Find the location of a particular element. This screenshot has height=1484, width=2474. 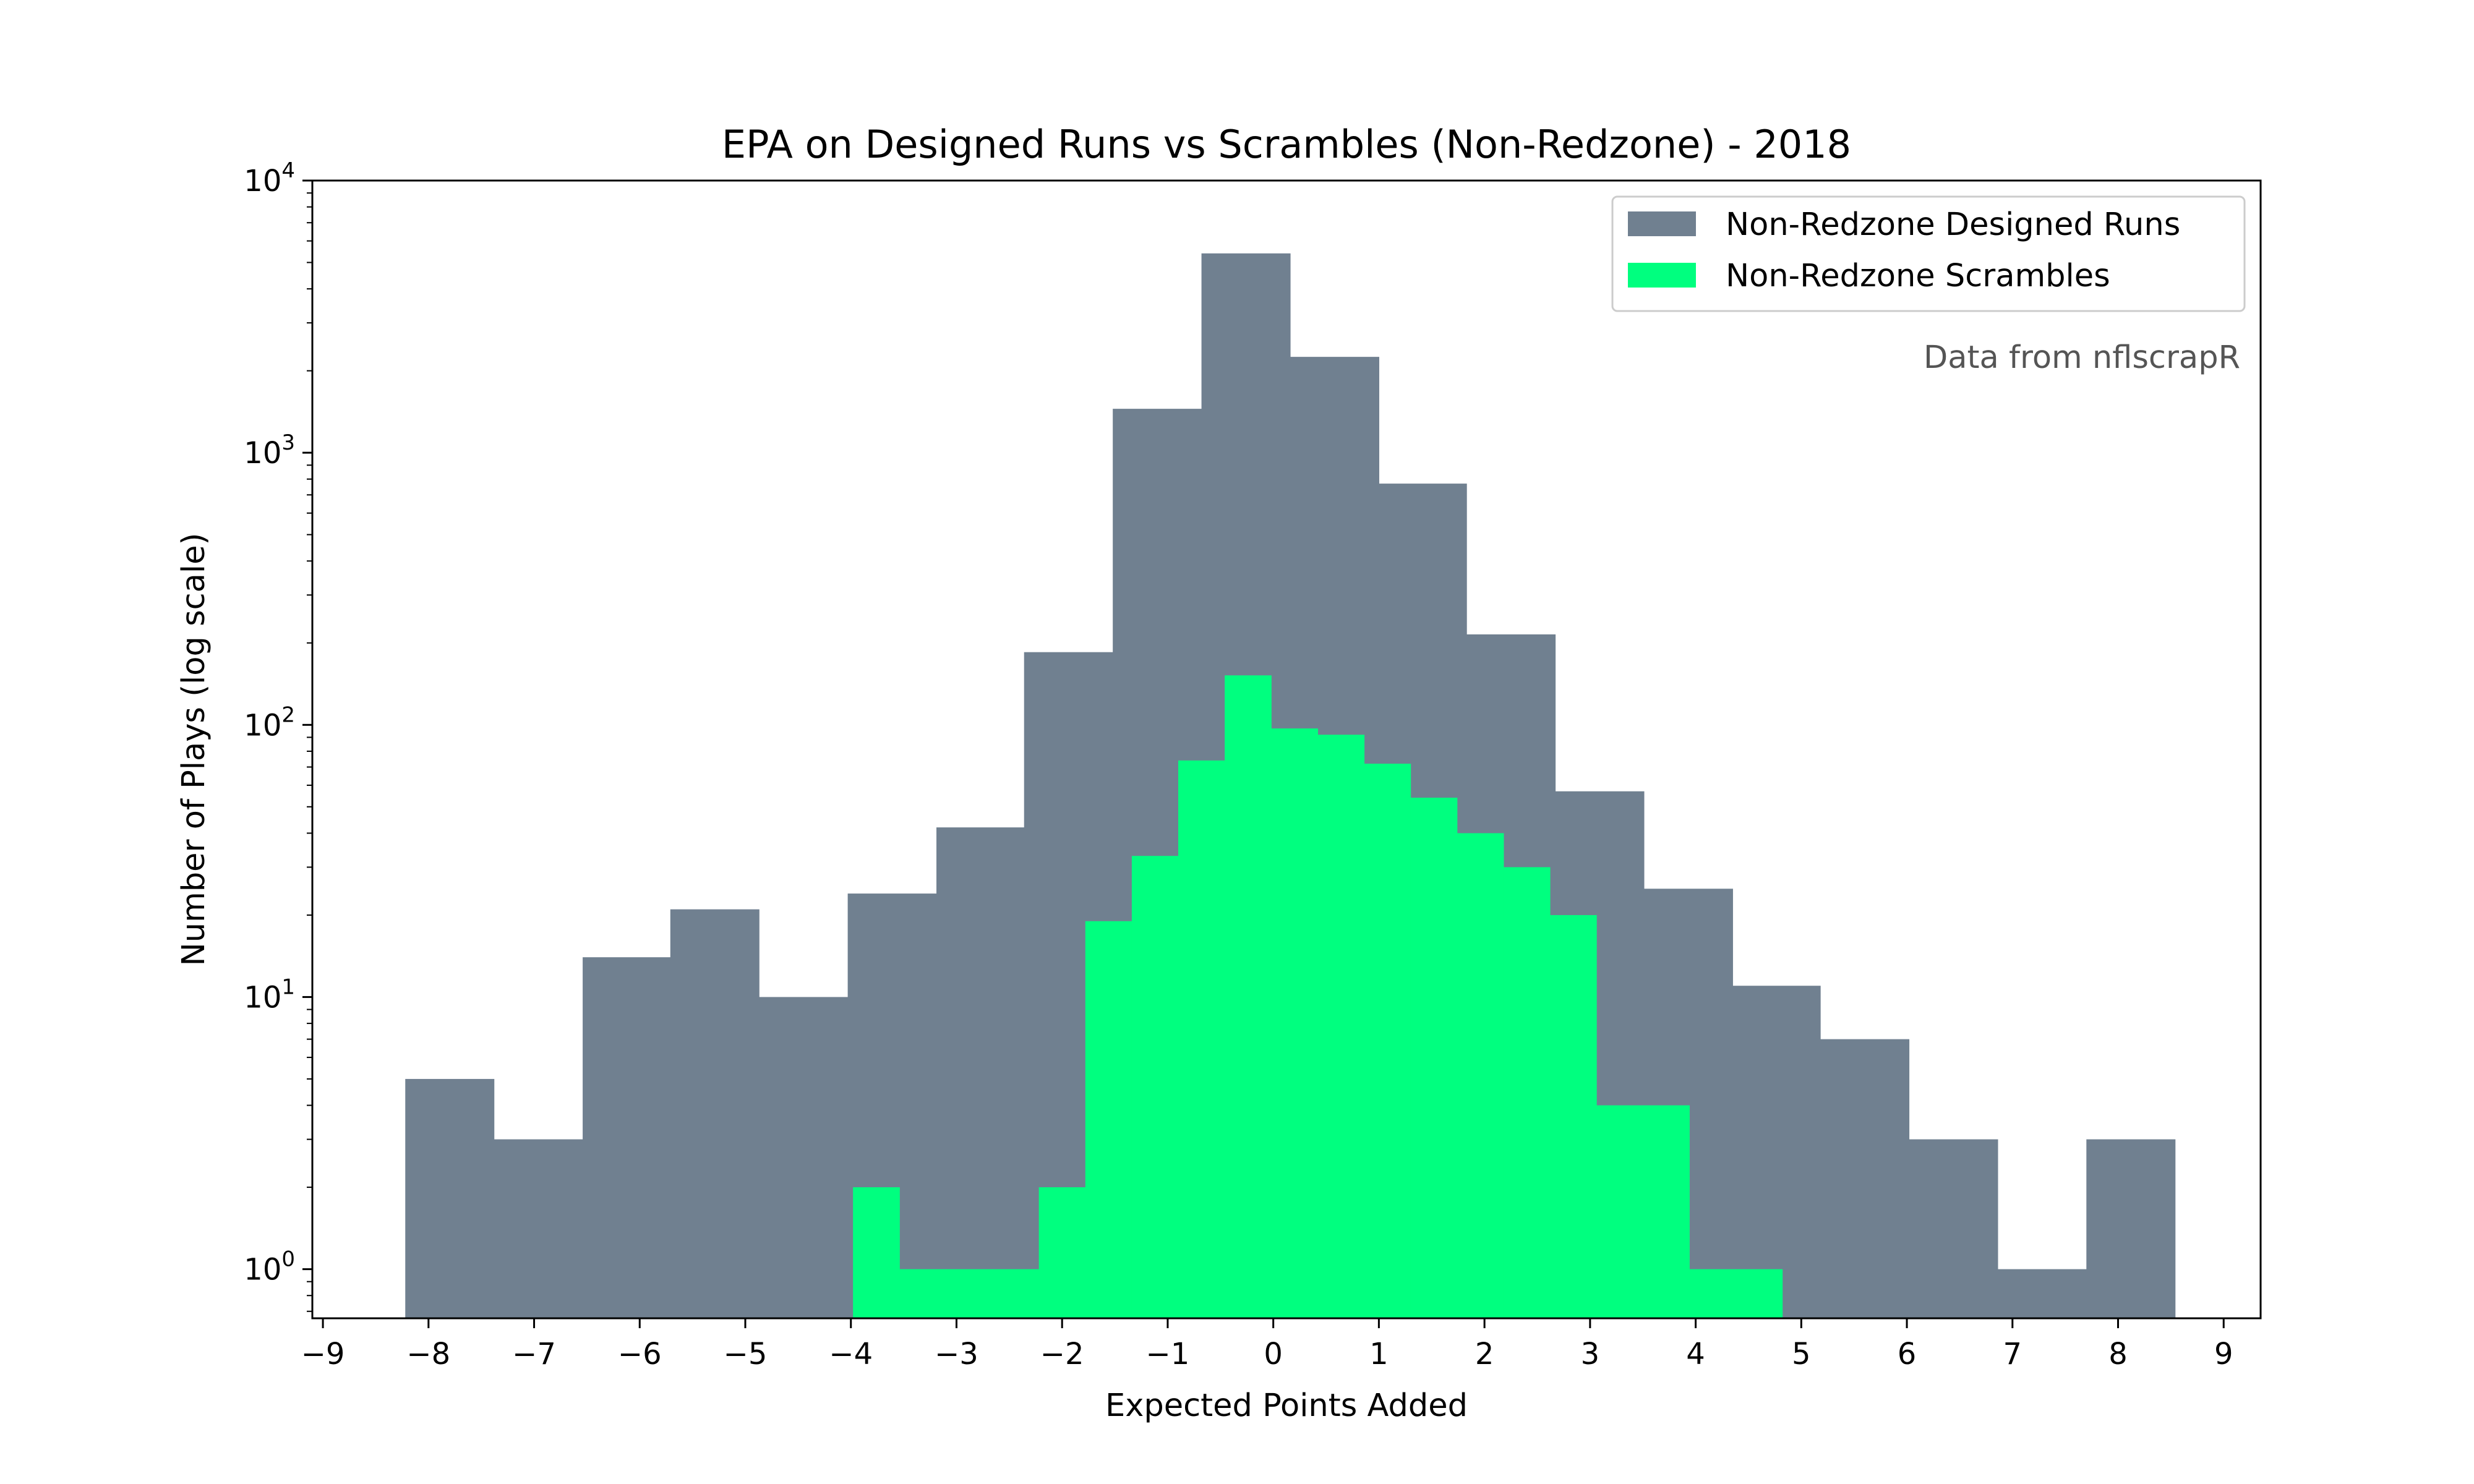

x-tick-label: 9 is located at coordinates (2223, 1354).